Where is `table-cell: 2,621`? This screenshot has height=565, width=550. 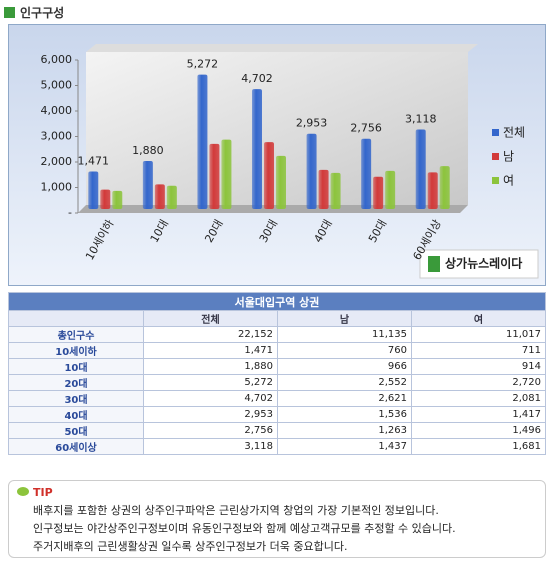 table-cell: 2,621 is located at coordinates (344, 398).